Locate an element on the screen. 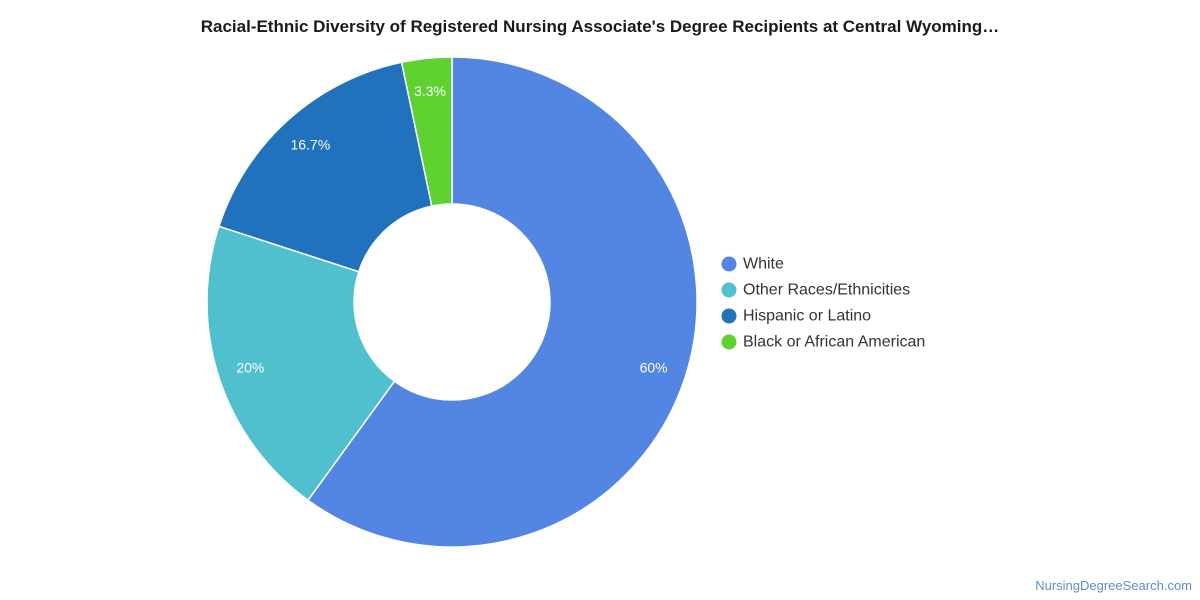 The width and height of the screenshot is (1200, 600). legend-label: Black or African American is located at coordinates (834, 342).